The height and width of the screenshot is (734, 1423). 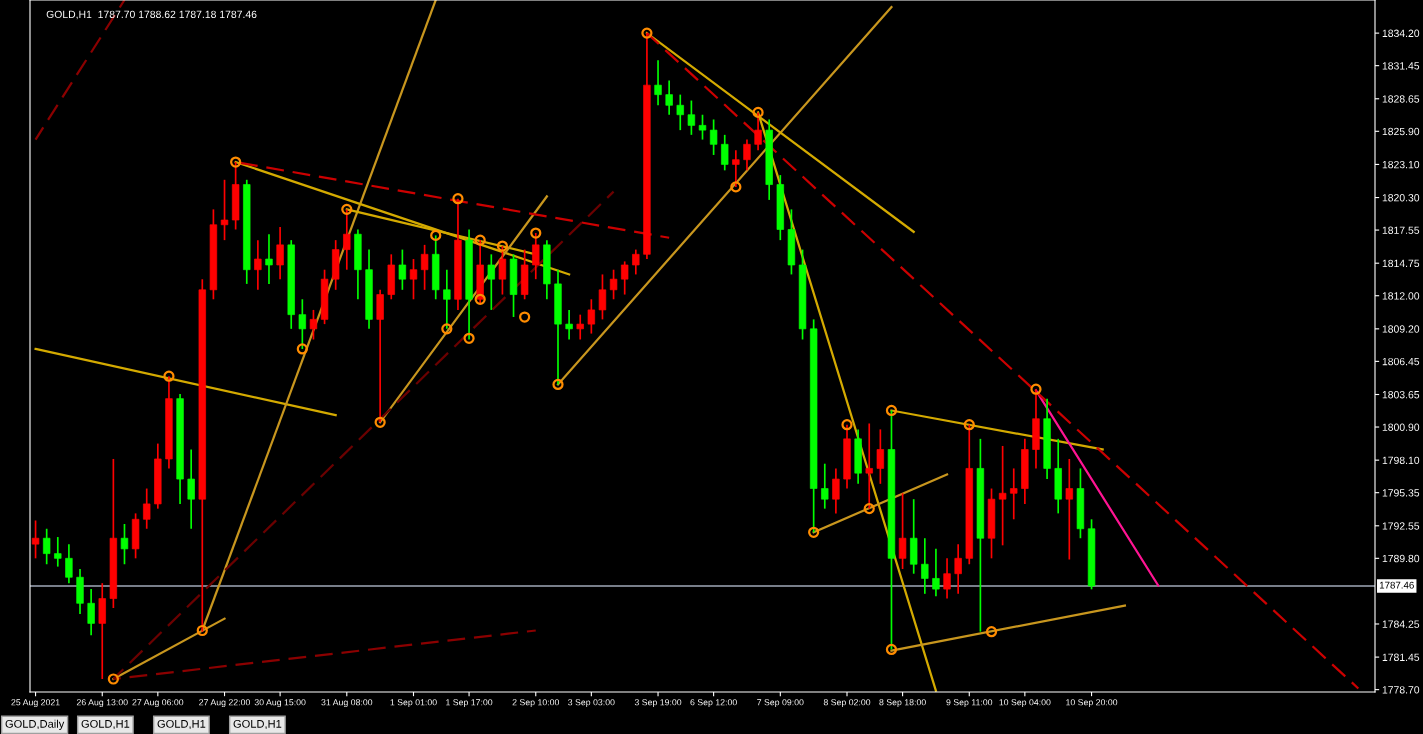 I want to click on y-tick-label: 1823.10, so click(x=1401, y=164).